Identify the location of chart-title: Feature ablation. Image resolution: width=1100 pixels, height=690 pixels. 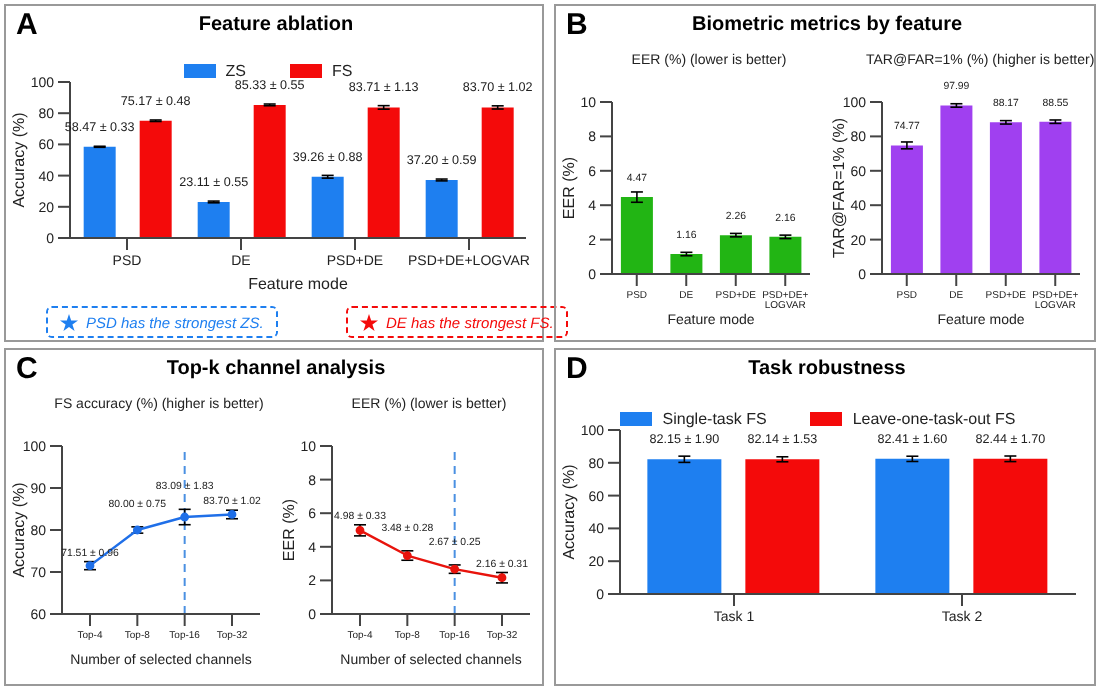
(276, 25).